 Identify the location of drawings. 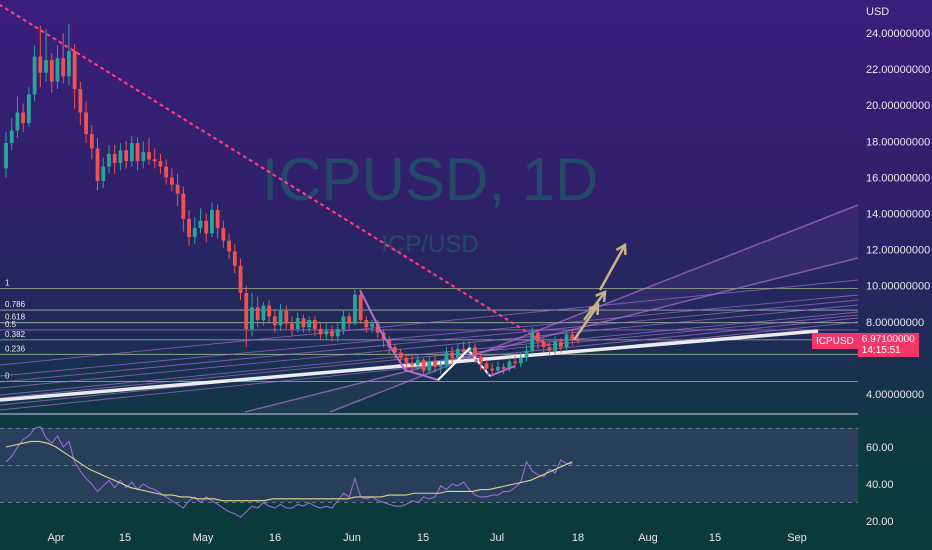
(493, 312).